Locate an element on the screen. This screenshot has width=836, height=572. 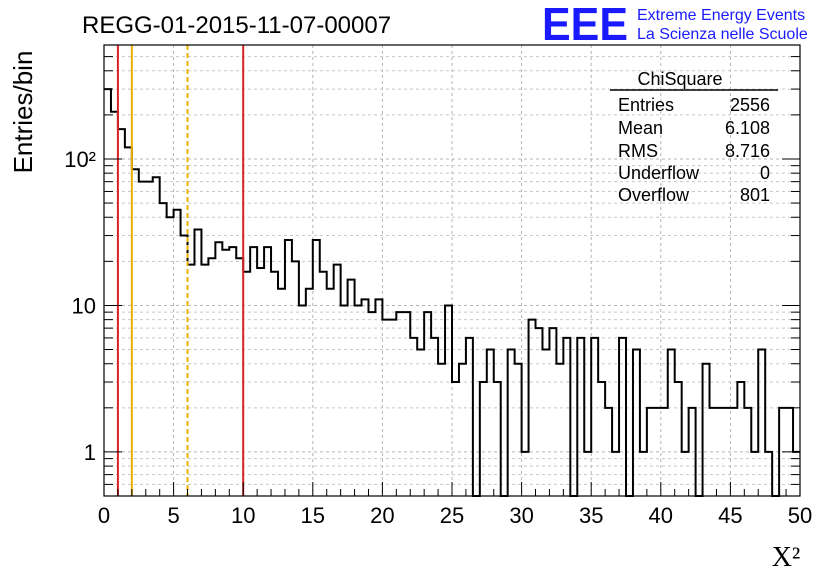
stats-value-mean: 6.108 is located at coordinates (747, 128).